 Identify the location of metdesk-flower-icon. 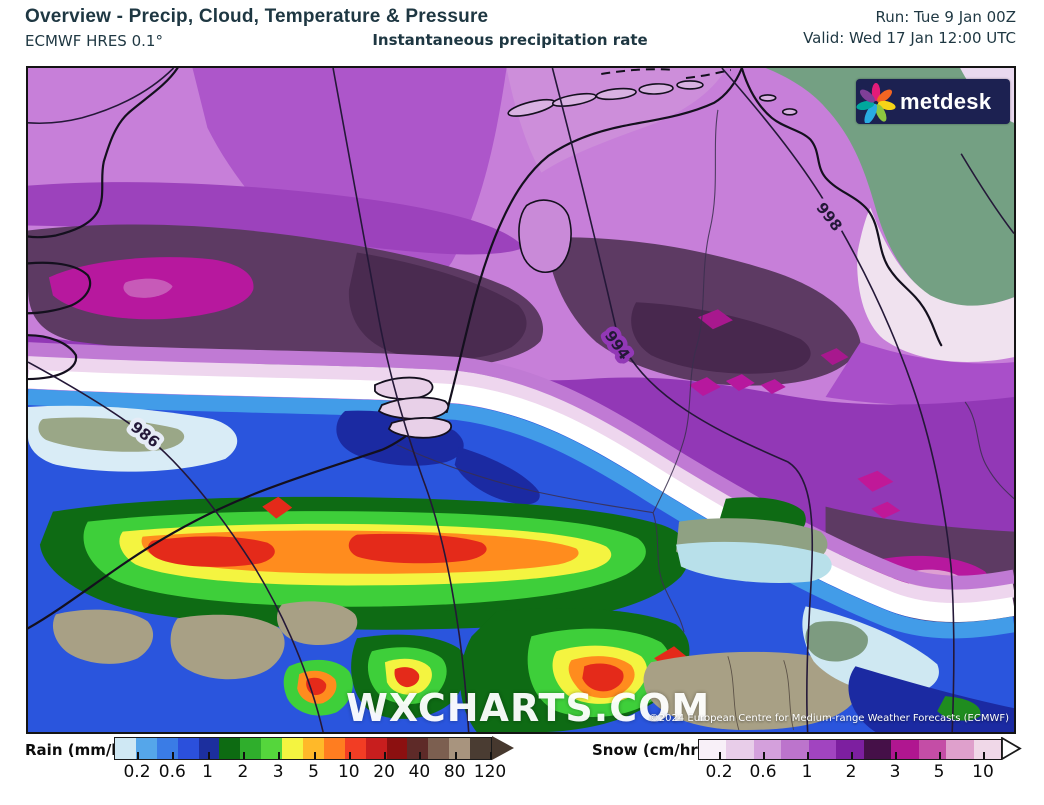
(876, 102).